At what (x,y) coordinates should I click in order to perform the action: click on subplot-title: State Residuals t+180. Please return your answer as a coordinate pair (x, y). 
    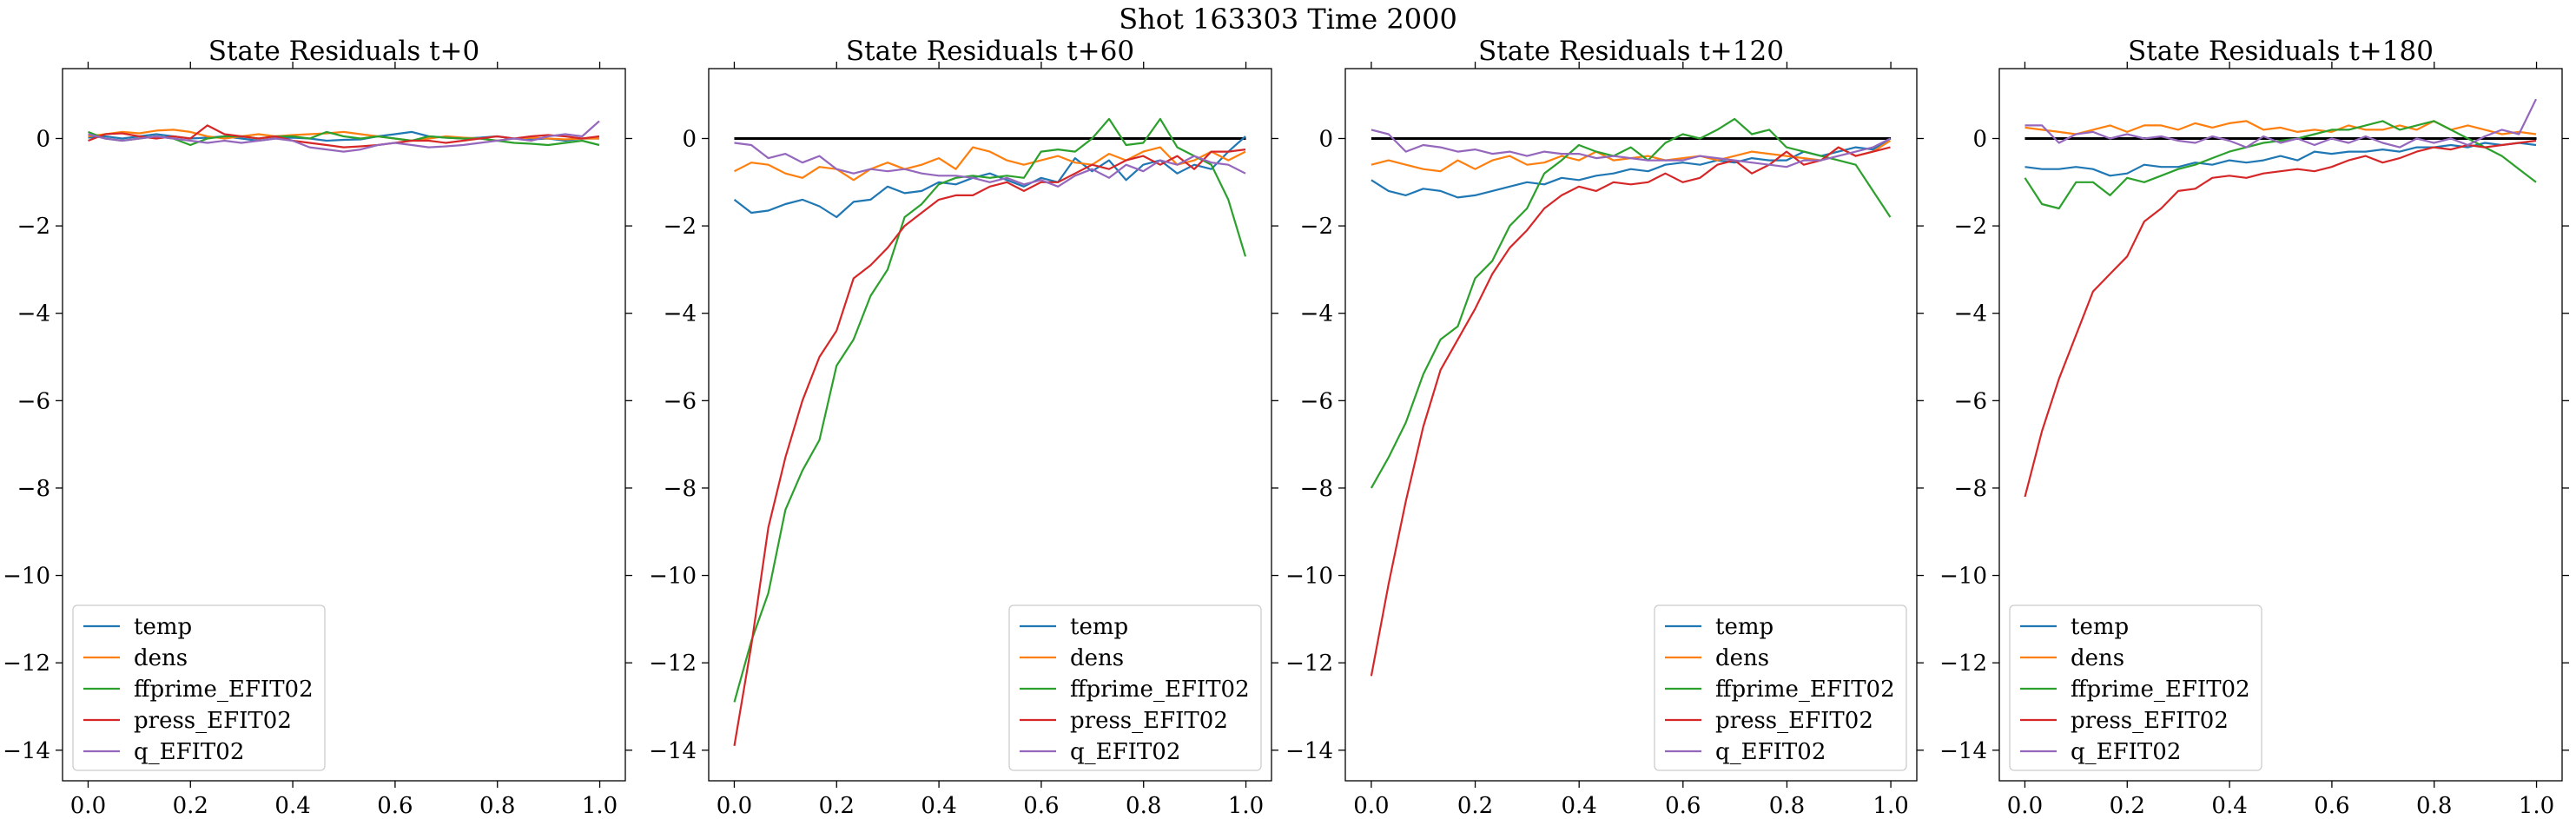
    Looking at the image, I should click on (2281, 51).